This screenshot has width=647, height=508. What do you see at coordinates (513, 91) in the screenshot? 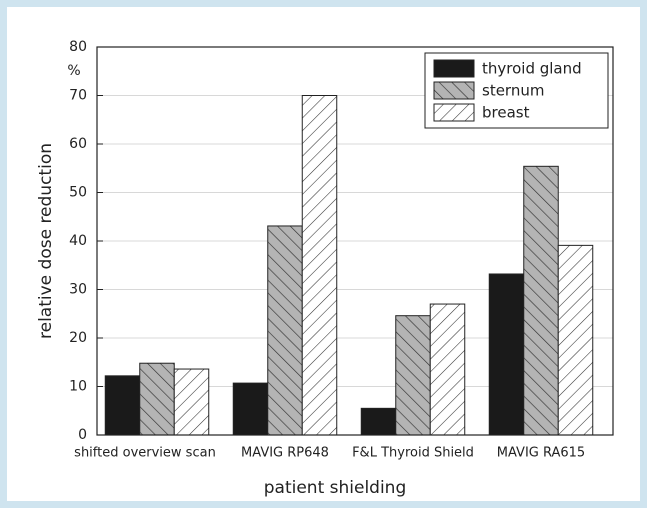
I see `legend-label: sternum` at bounding box center [513, 91].